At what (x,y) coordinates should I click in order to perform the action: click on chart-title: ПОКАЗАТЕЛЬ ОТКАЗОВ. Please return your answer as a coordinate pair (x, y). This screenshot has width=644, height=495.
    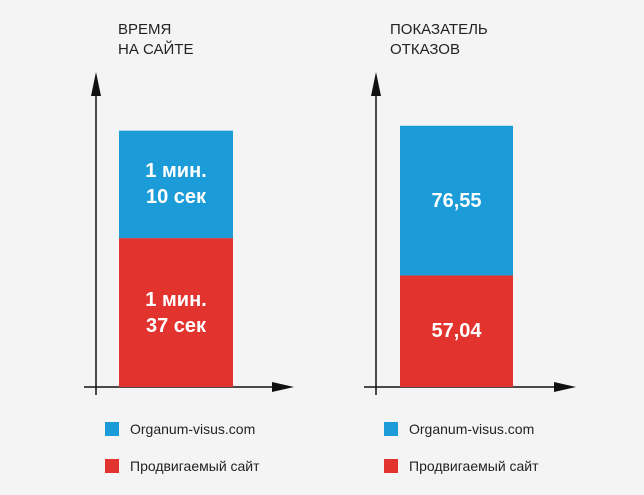
    Looking at the image, I should click on (439, 39).